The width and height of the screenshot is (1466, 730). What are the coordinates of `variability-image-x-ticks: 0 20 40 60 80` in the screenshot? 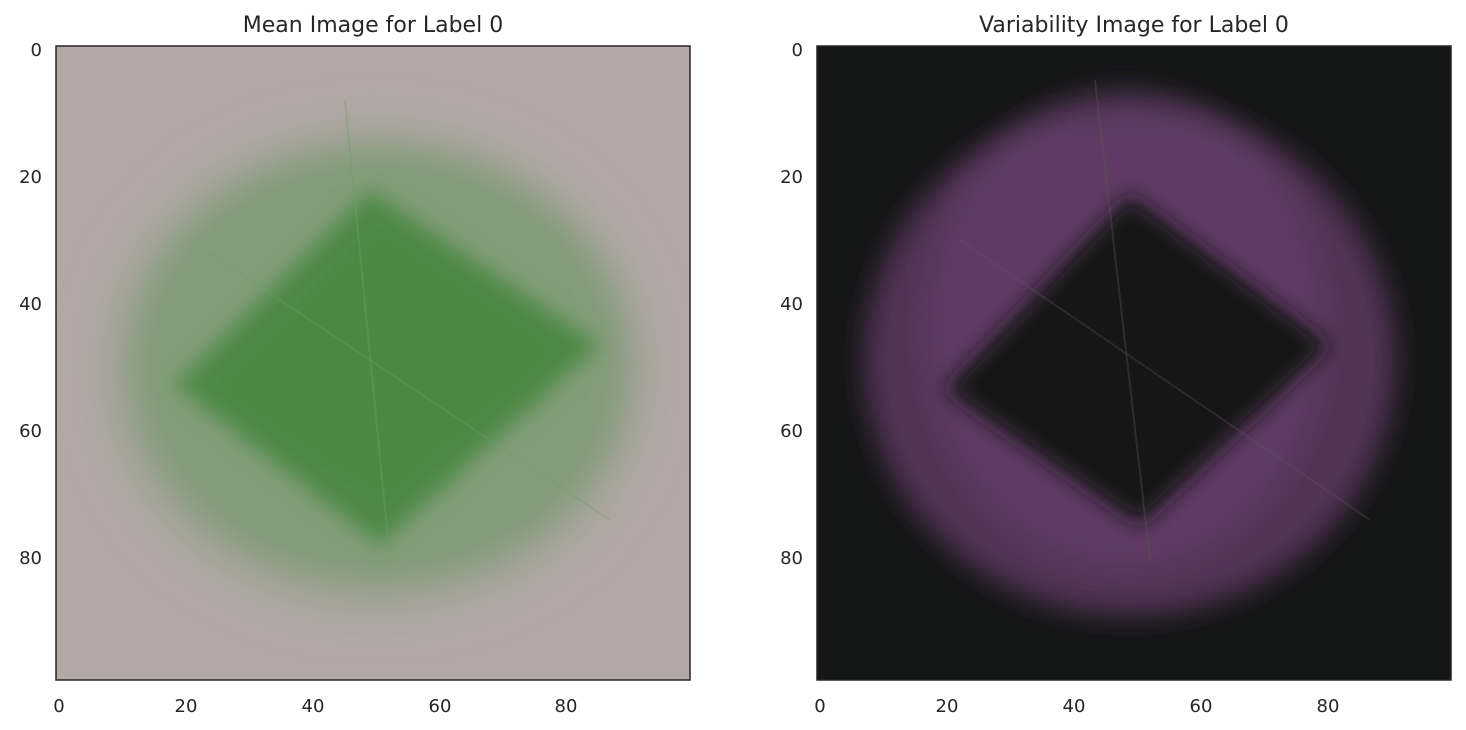 It's located at (1076, 706).